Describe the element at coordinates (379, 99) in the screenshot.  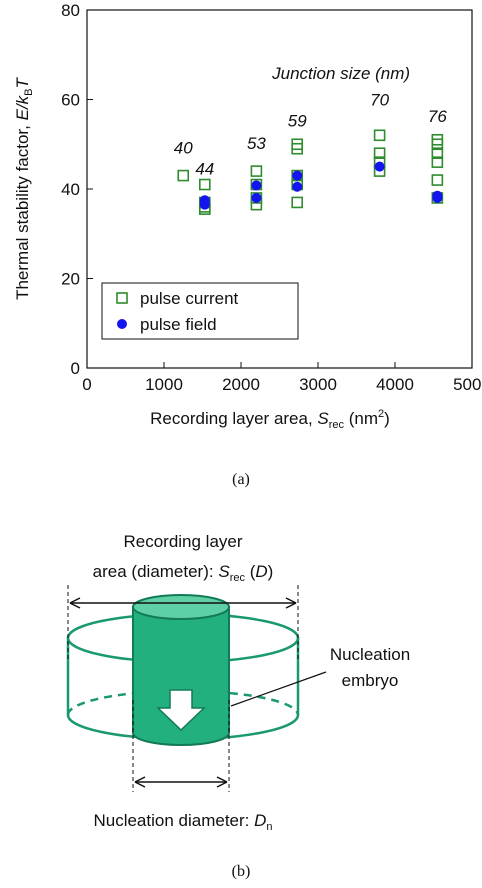
I see `junction-label: 70` at that location.